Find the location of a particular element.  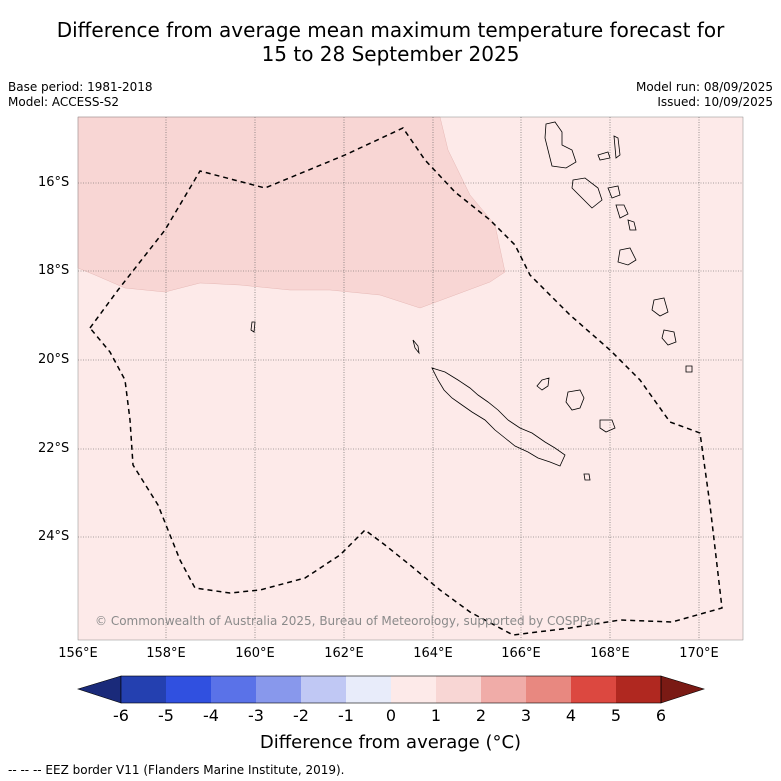

model-run: Model run: 08/09/2025 is located at coordinates (704, 87).